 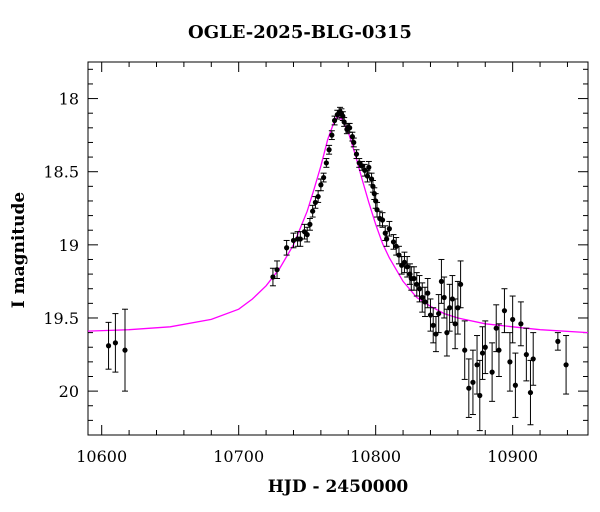 What do you see at coordinates (307, 456) in the screenshot?
I see `x-tick-labels: 10600 10700 10800 10900` at bounding box center [307, 456].